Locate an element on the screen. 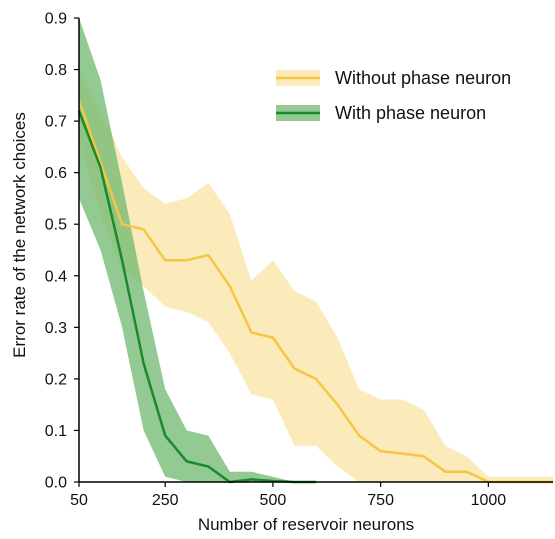 The width and height of the screenshot is (555, 539). y-axis-title: Error rate of the network choices is located at coordinates (19, 235).